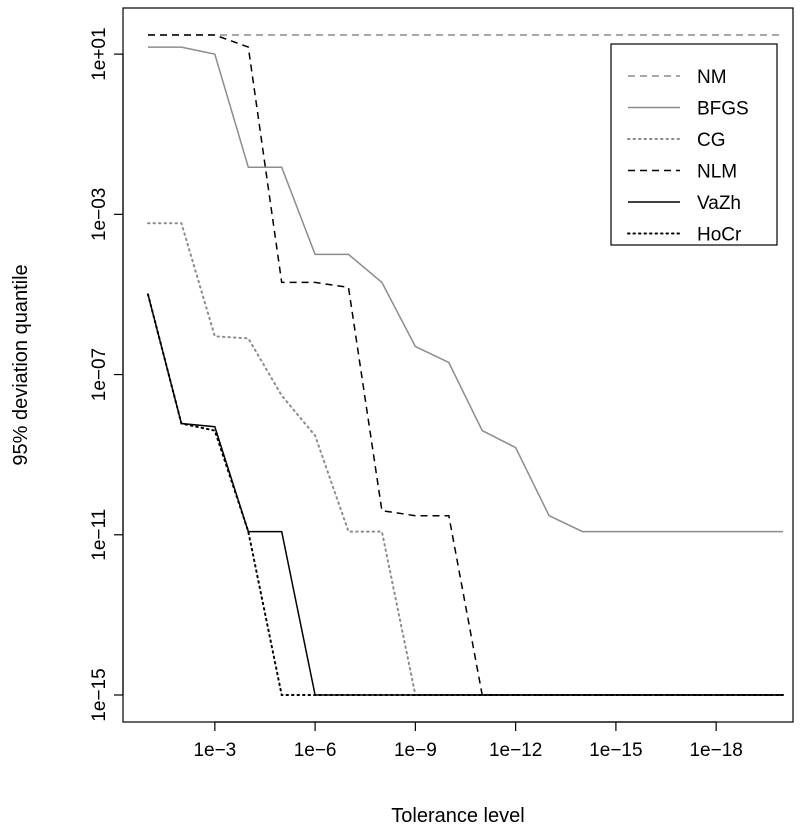 The height and width of the screenshot is (834, 801). Describe the element at coordinates (99, 535) in the screenshot. I see `y-tick-label: 1e−11` at that location.